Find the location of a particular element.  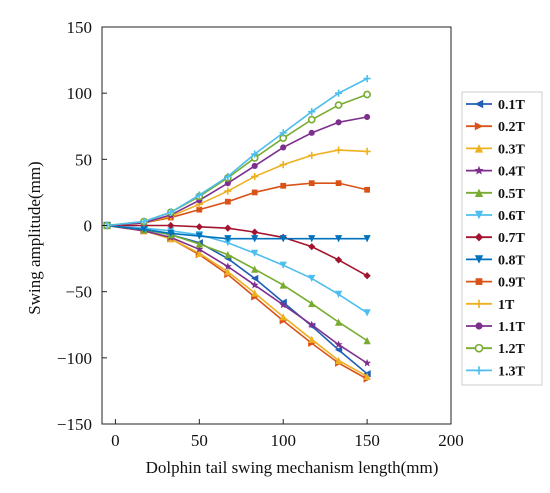

series-0-4T is located at coordinates (237, 294).